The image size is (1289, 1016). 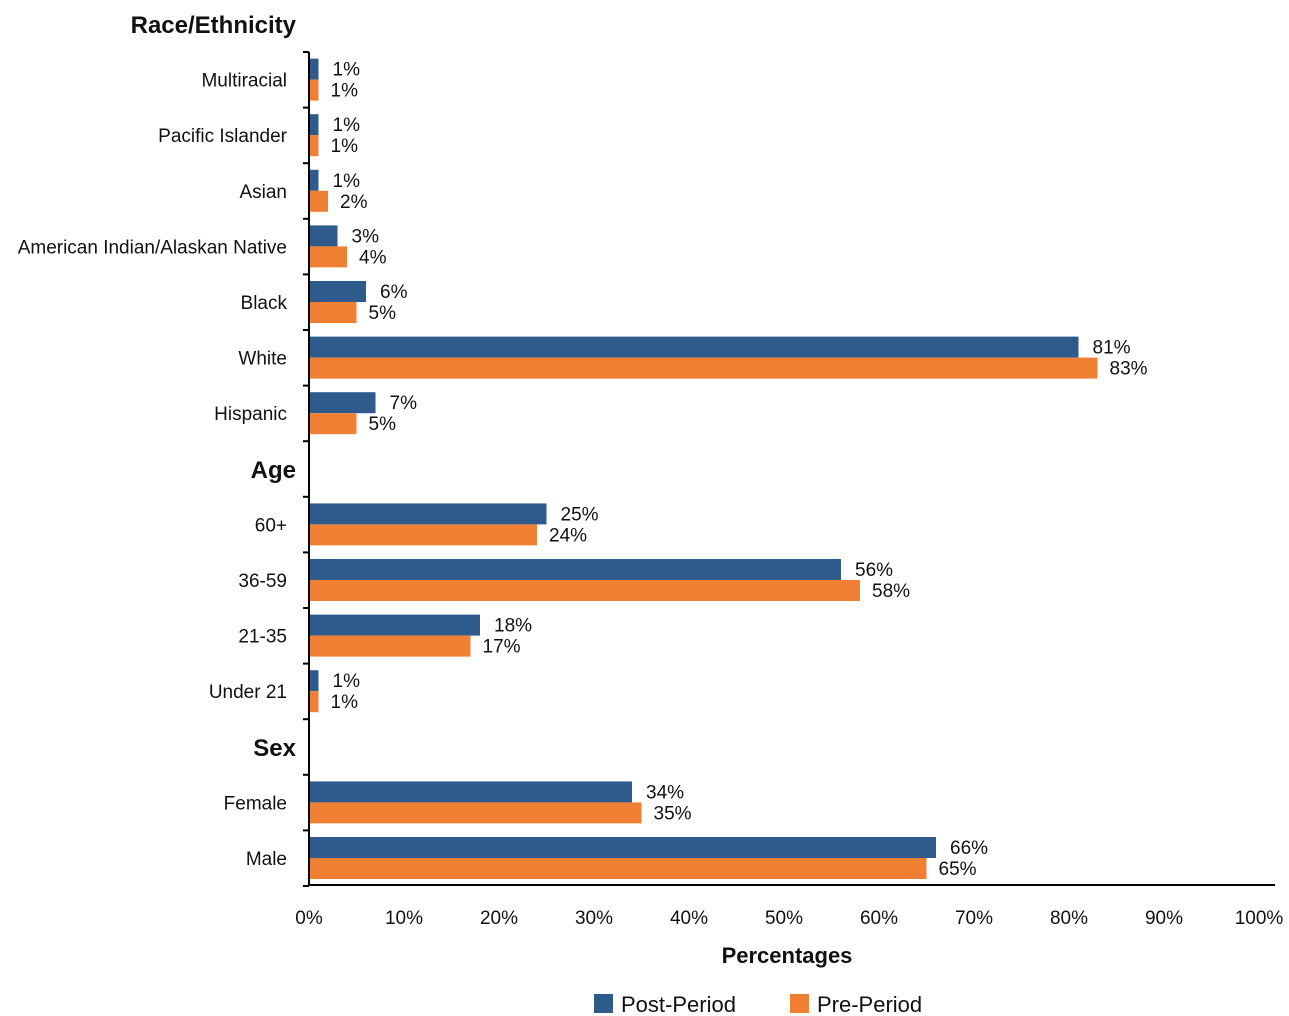 I want to click on value-label-pre-under-21: 1%, so click(x=345, y=702).